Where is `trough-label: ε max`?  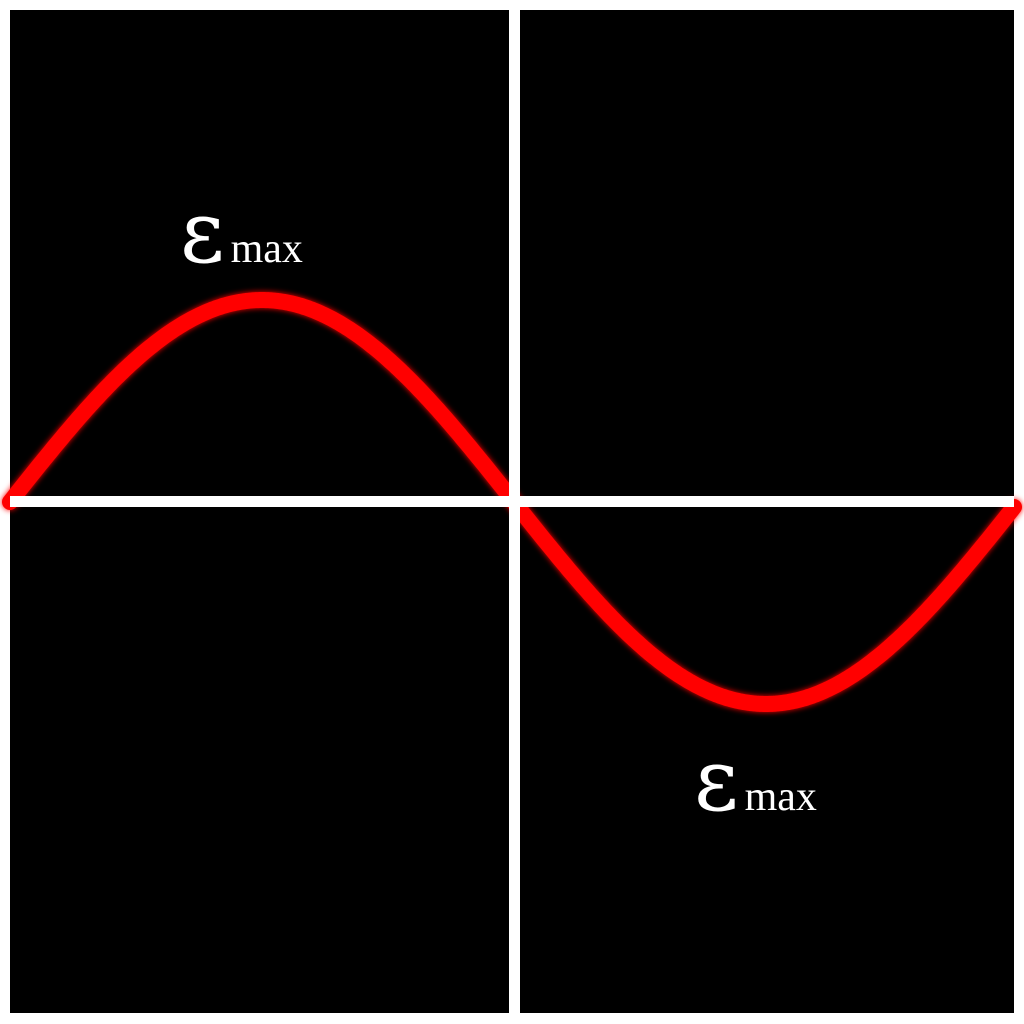
trough-label: ε max is located at coordinates (755, 781).